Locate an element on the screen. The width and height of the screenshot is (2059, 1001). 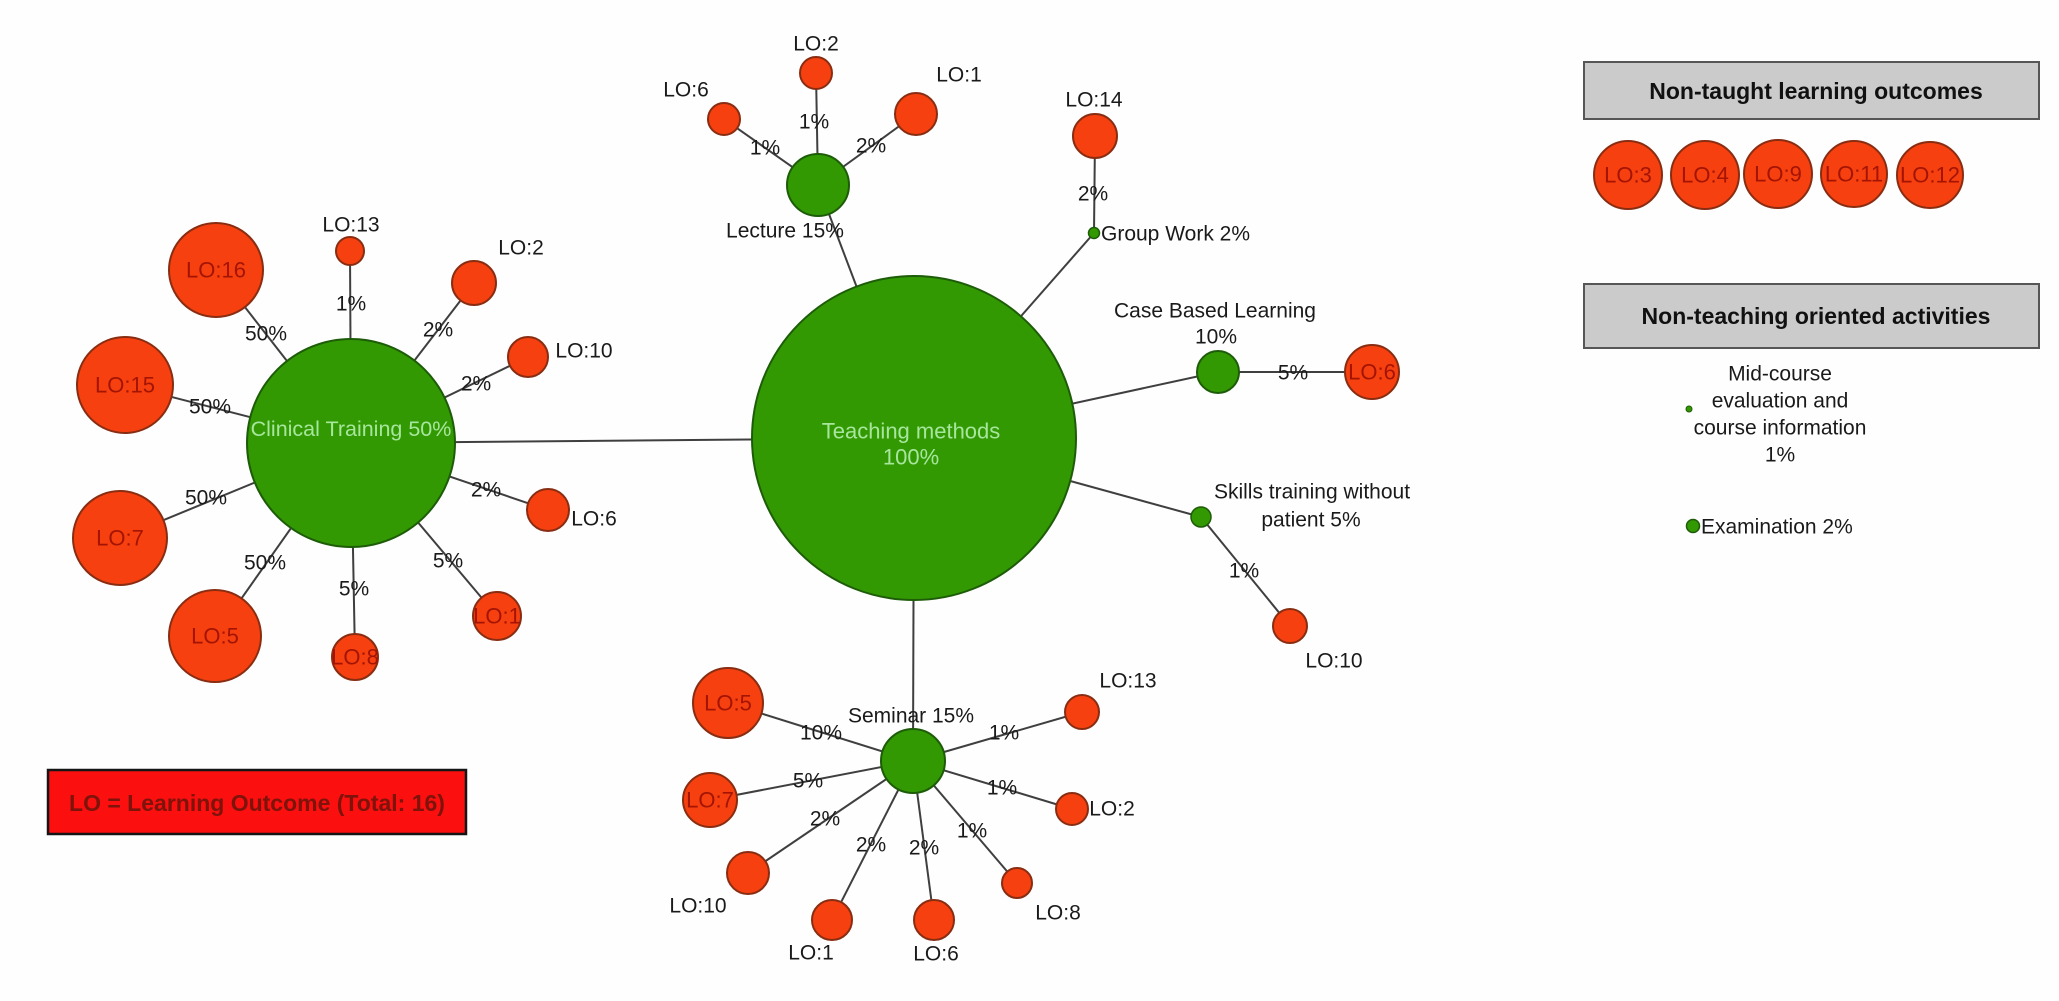
svg-text: Case Based Learning is located at coordinates (1215, 311).